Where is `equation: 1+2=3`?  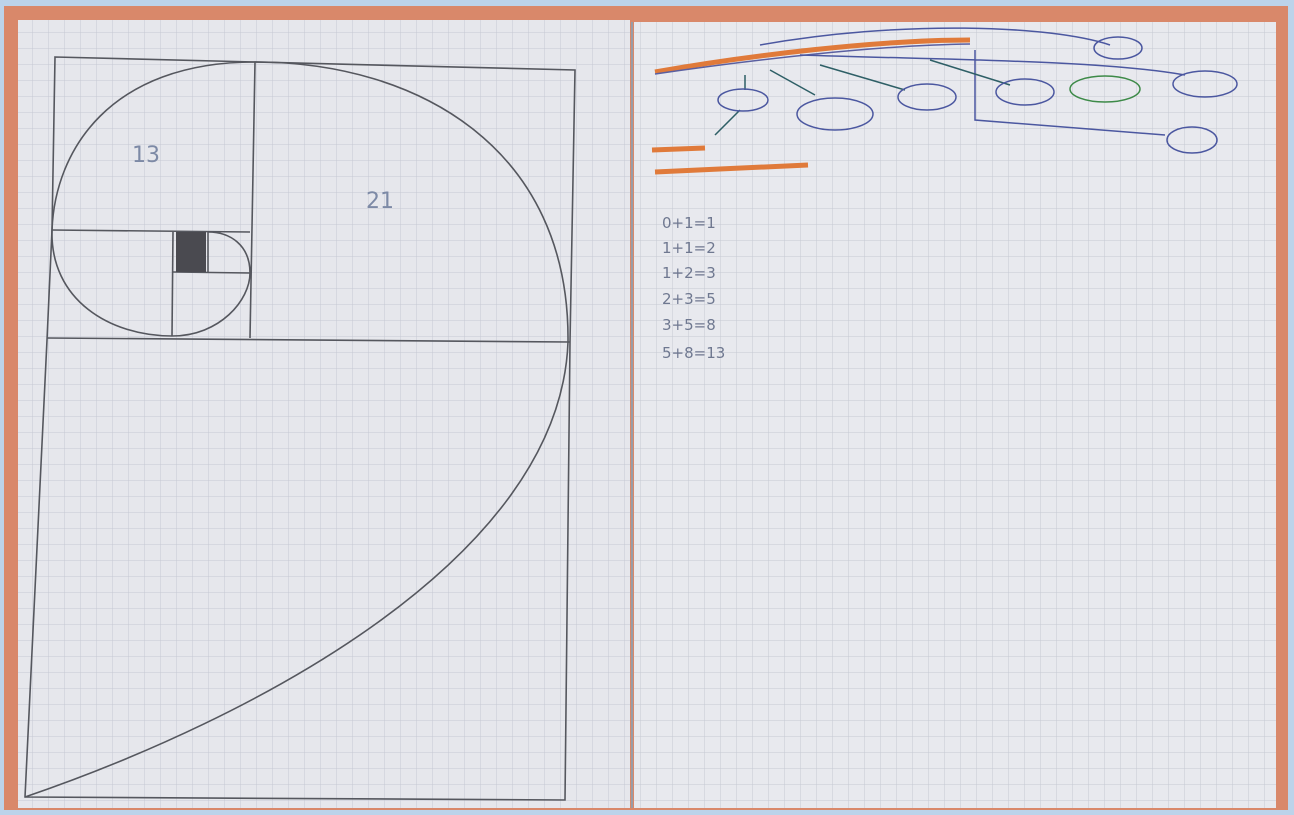
equation: 1+2=3 is located at coordinates (689, 273).